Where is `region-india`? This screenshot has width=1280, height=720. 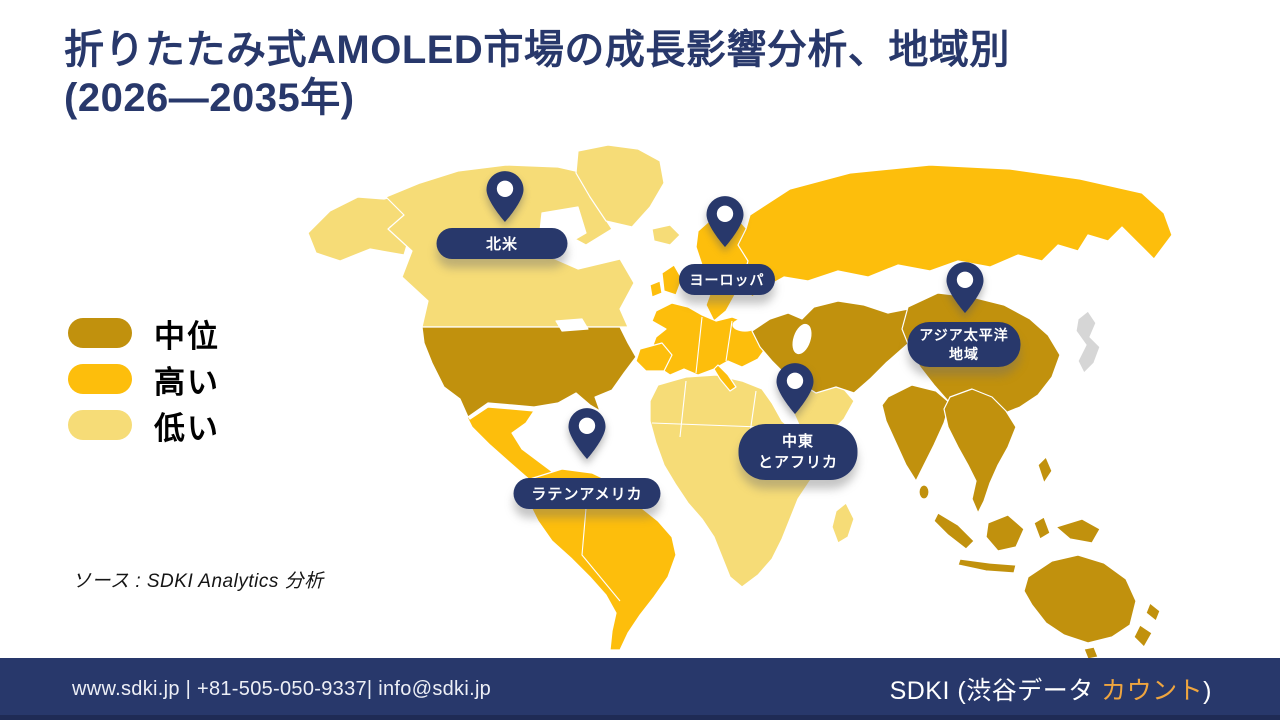 region-india is located at coordinates (916, 433).